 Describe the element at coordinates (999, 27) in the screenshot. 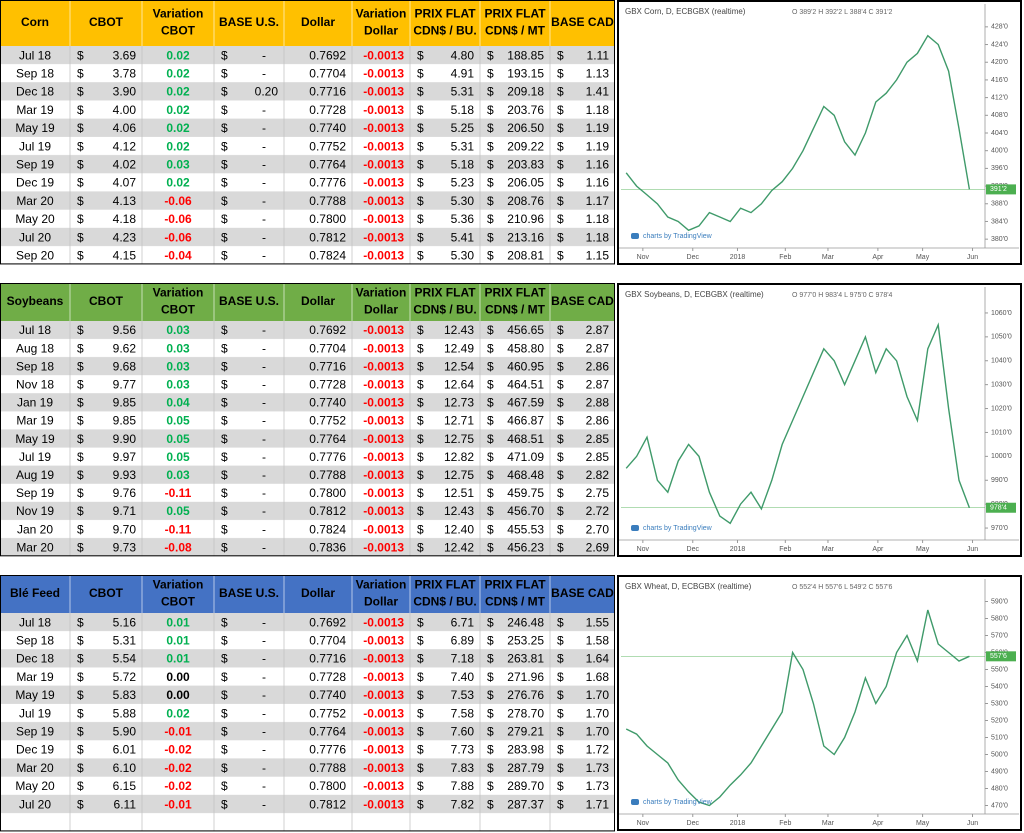

I see `y-tick-label: 428'0` at that location.